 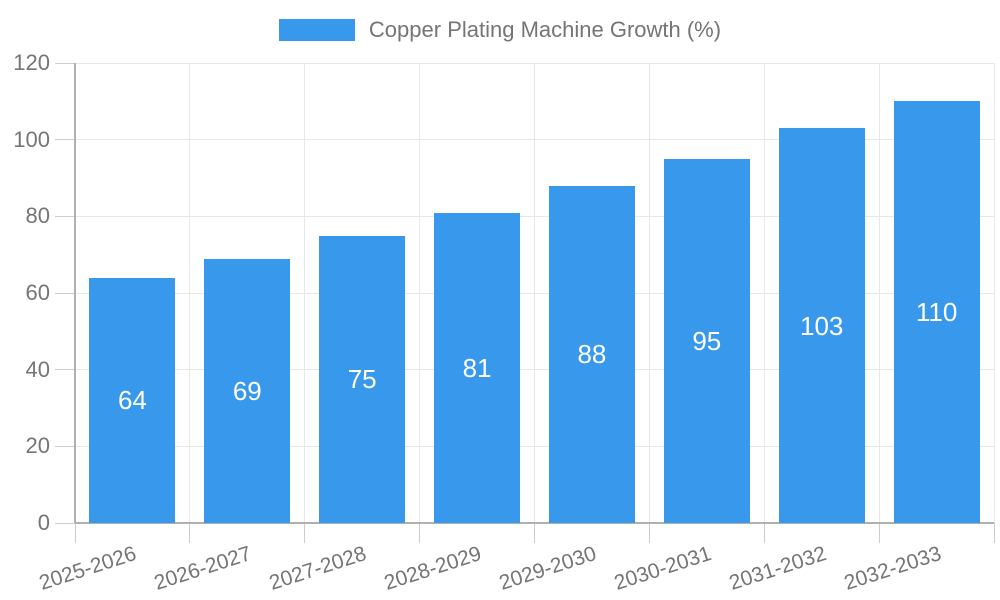 I want to click on legend-label: Copper Plating Machine Growth (%), so click(x=545, y=29).